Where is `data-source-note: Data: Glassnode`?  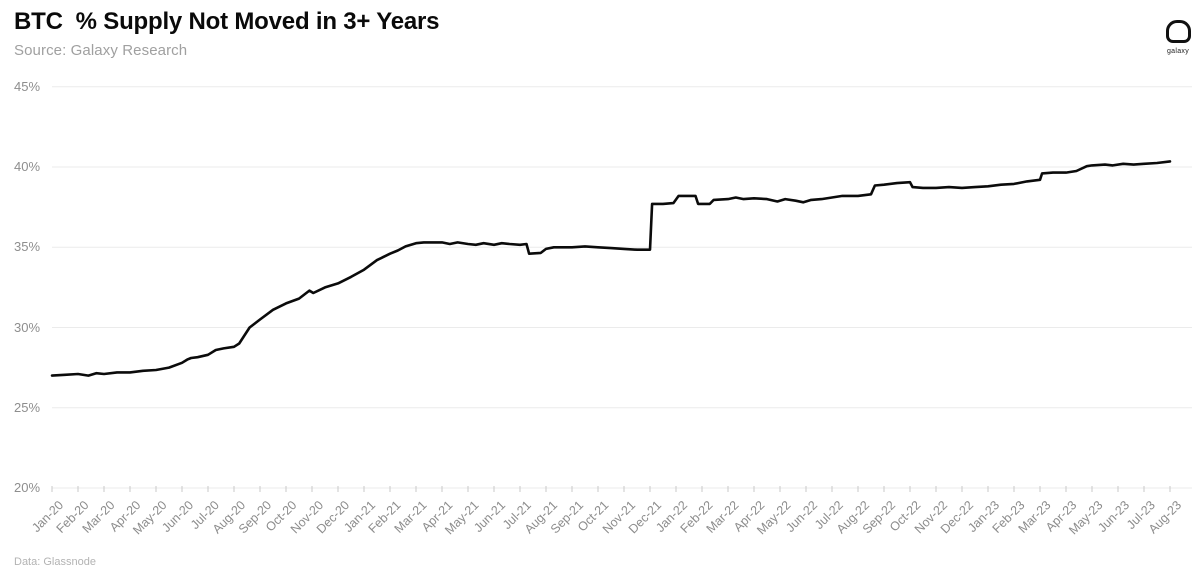
data-source-note: Data: Glassnode is located at coordinates (55, 562).